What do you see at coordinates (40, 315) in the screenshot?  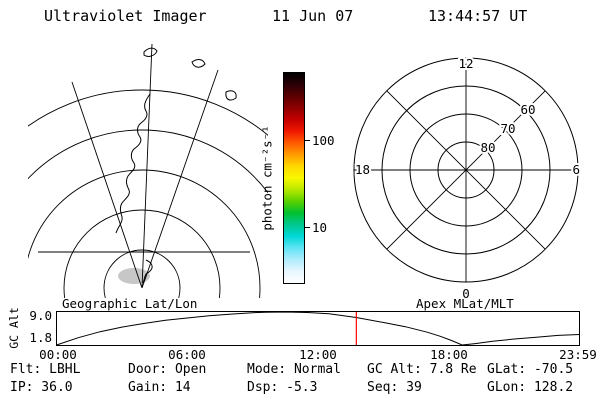 I see `gc-alt-tick-top: 9.0` at bounding box center [40, 315].